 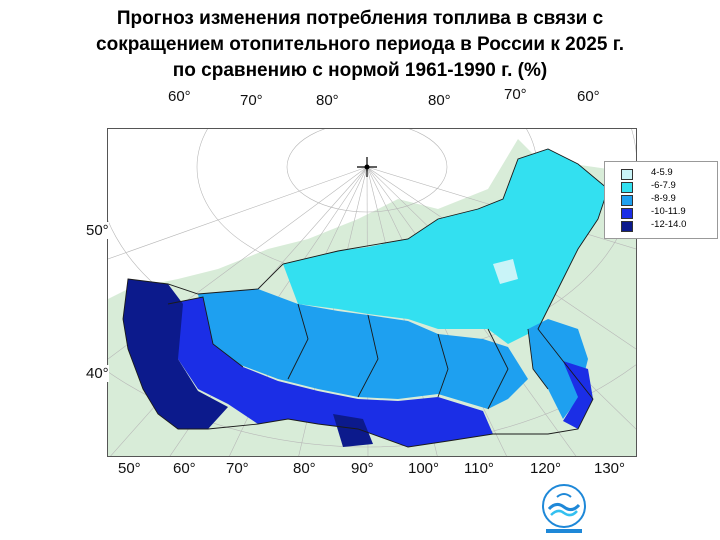 I want to click on bottom-label-7: 110°, so click(x=479, y=468).